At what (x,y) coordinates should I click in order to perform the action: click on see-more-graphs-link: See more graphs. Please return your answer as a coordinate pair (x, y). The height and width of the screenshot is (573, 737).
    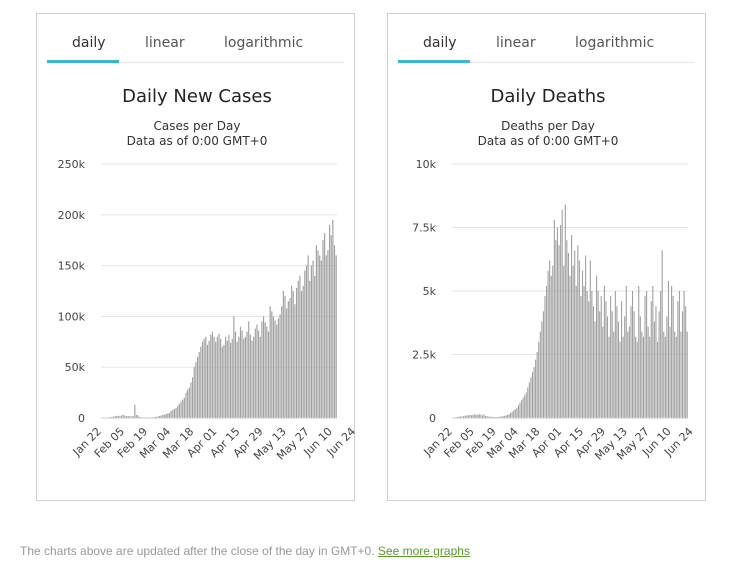
    Looking at the image, I should click on (423, 551).